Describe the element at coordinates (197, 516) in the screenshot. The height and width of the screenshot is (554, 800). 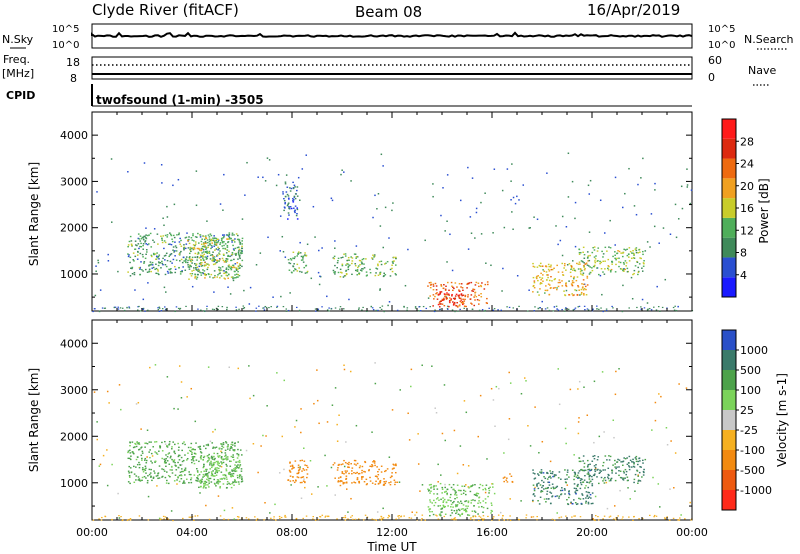
I see `velocity-ground-point` at that location.